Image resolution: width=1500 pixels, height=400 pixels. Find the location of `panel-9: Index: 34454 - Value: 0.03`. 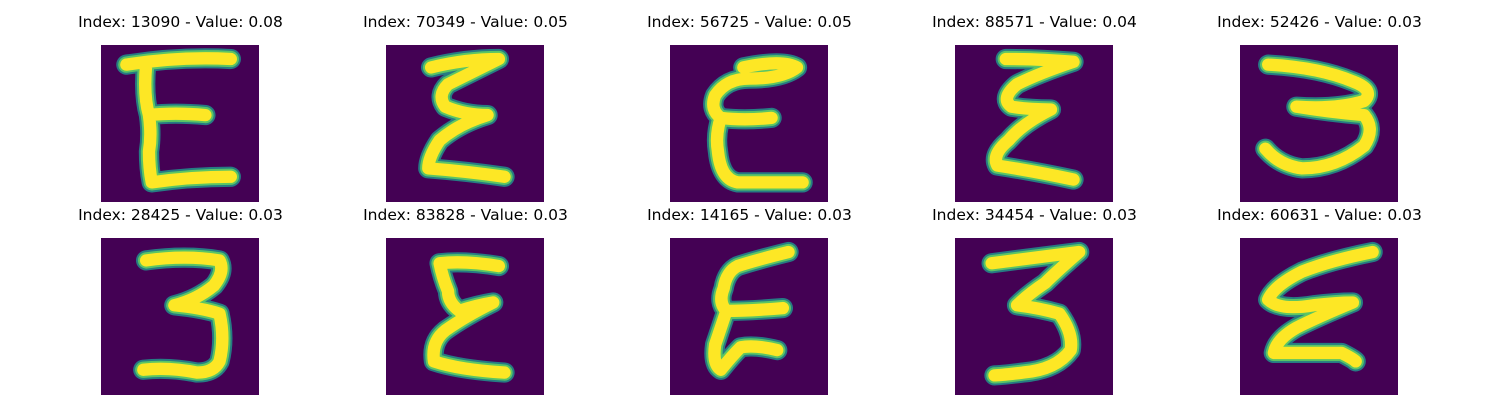

panel-9: Index: 34454 - Value: 0.03 is located at coordinates (1034, 299).